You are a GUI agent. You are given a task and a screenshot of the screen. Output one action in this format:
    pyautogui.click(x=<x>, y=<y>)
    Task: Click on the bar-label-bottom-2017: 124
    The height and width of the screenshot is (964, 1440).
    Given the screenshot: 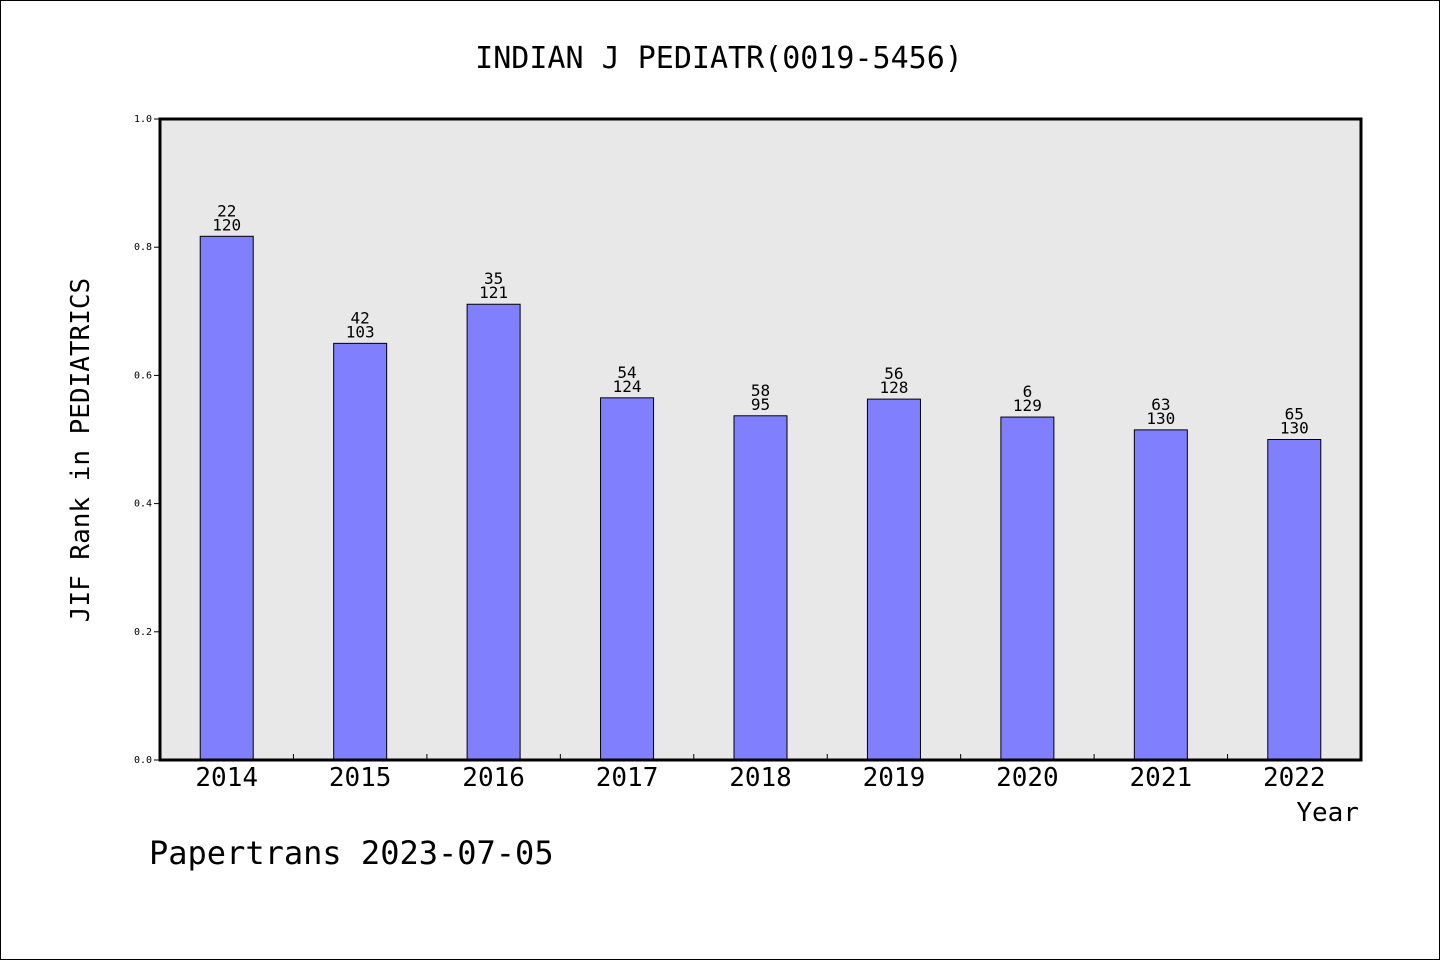 What is the action you would take?
    pyautogui.click(x=627, y=386)
    